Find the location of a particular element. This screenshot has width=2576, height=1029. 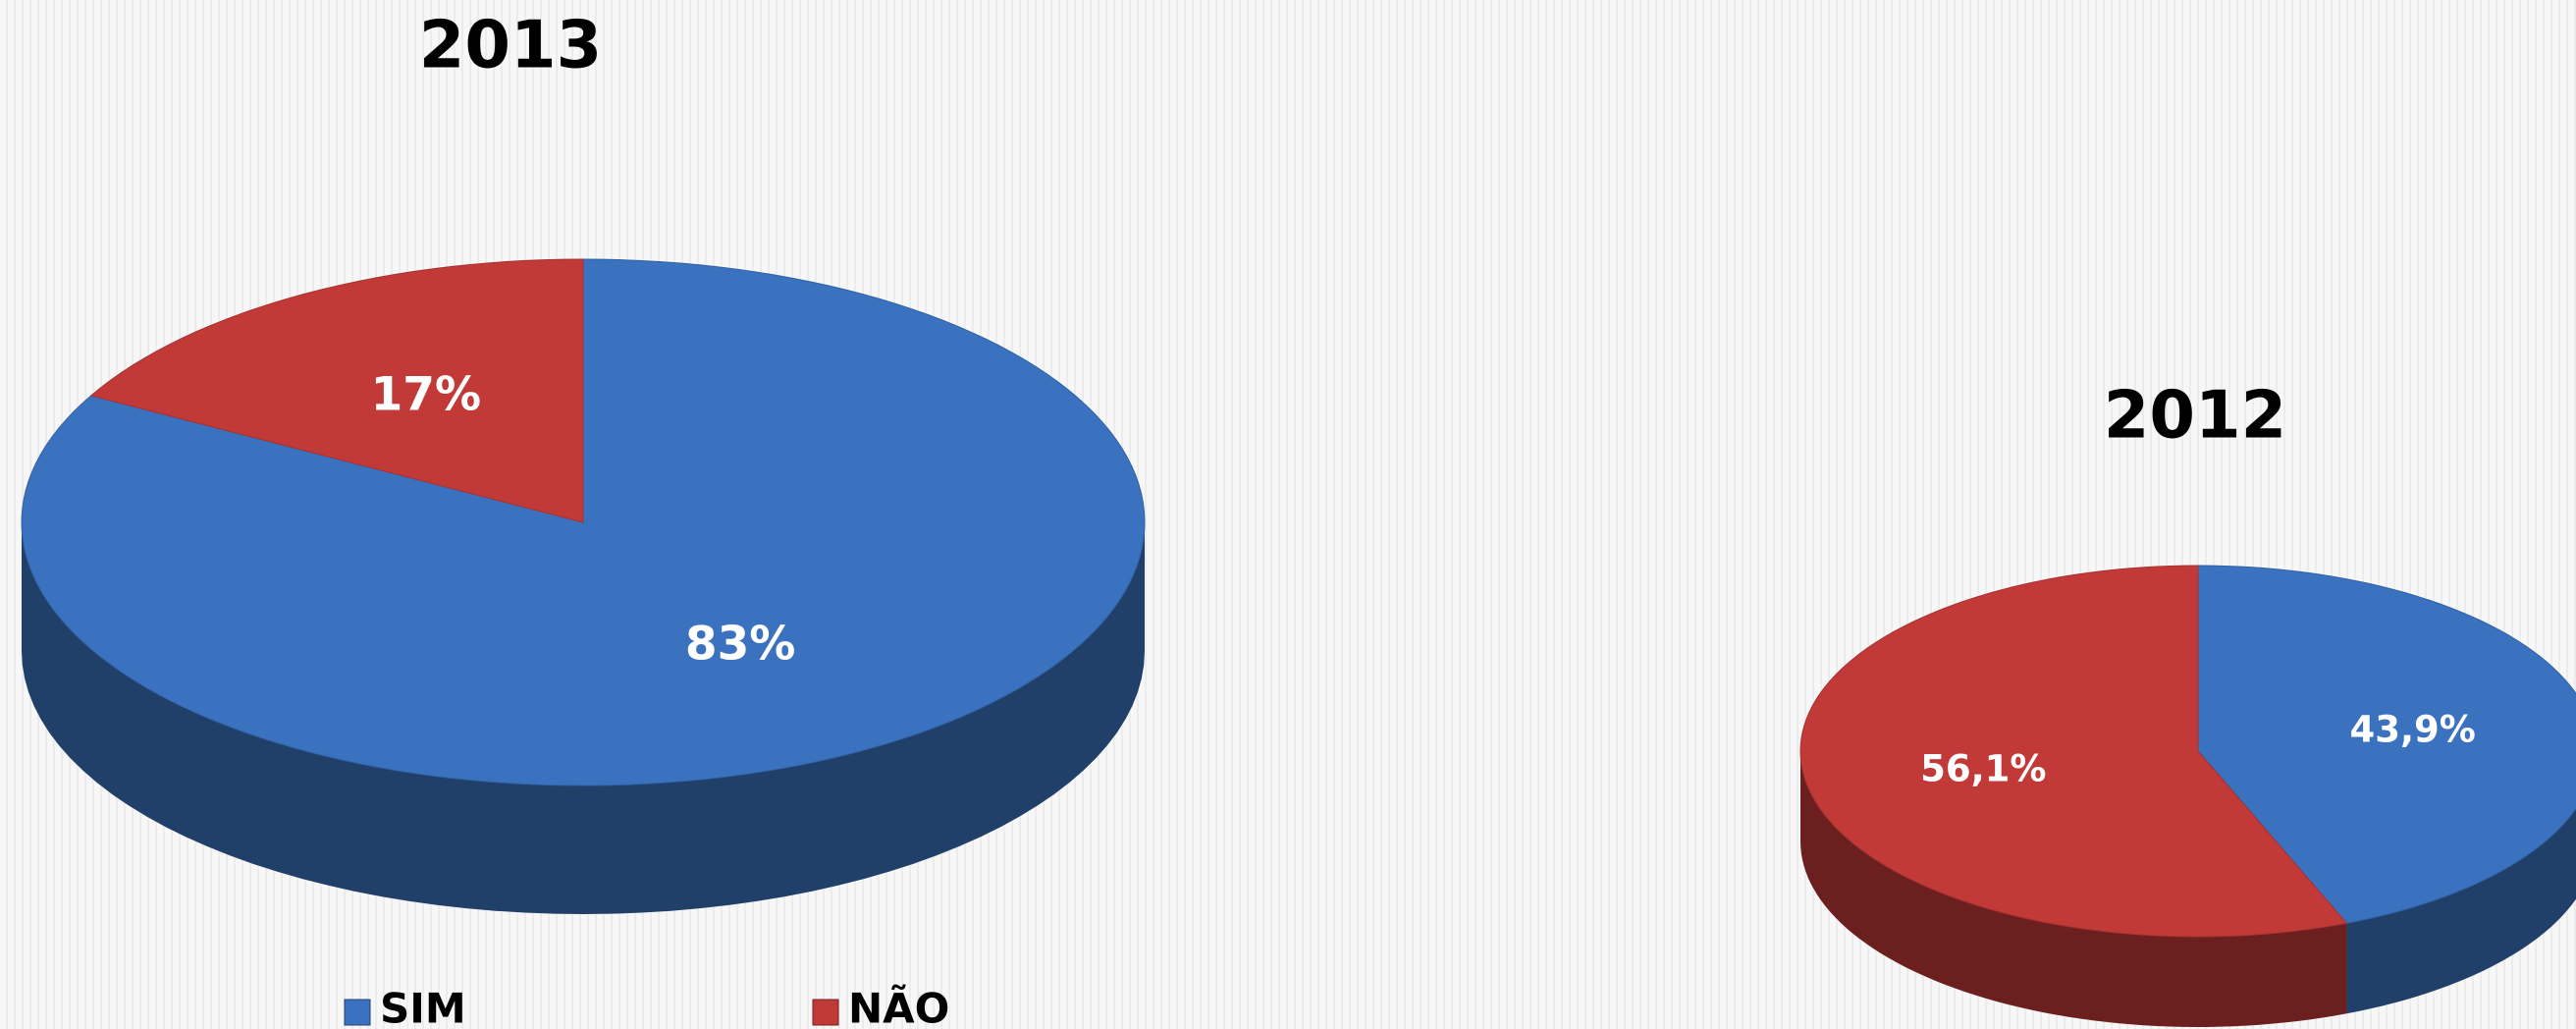

data-label: 17% is located at coordinates (426, 395).